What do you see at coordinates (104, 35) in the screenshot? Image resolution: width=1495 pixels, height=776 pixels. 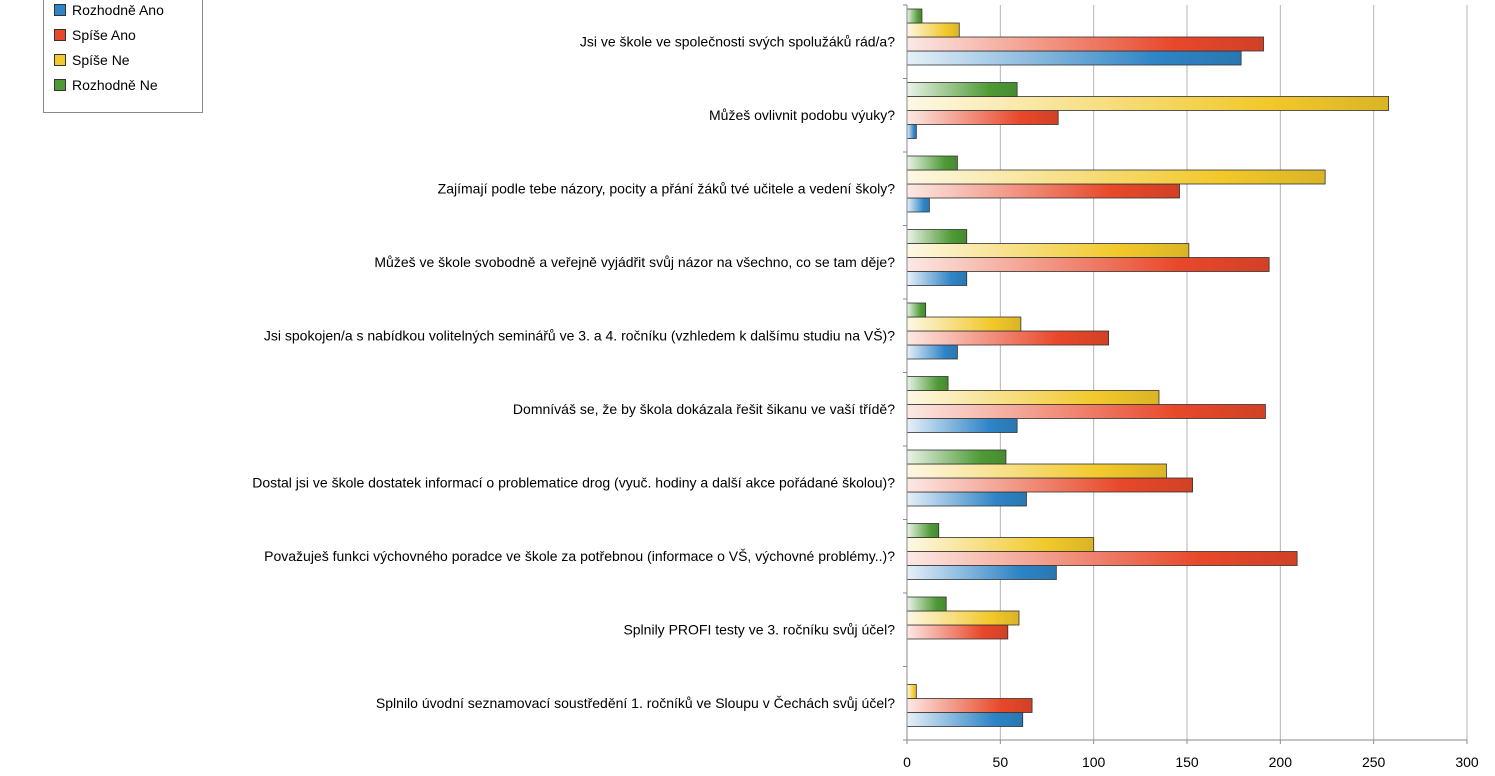 I see `legend-label: Spíše Ano` at bounding box center [104, 35].